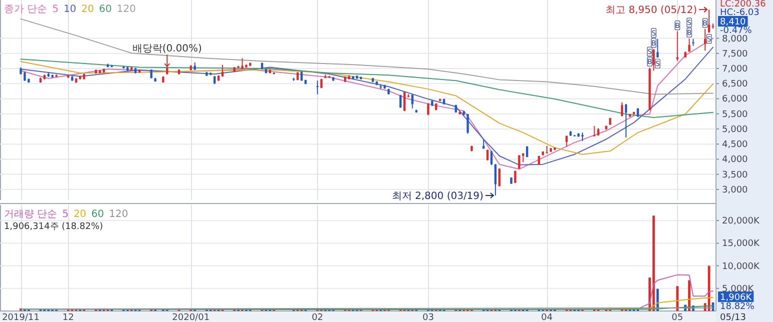  What do you see at coordinates (741, 267) in the screenshot?
I see `y-tick-label: 10,000K` at bounding box center [741, 267].